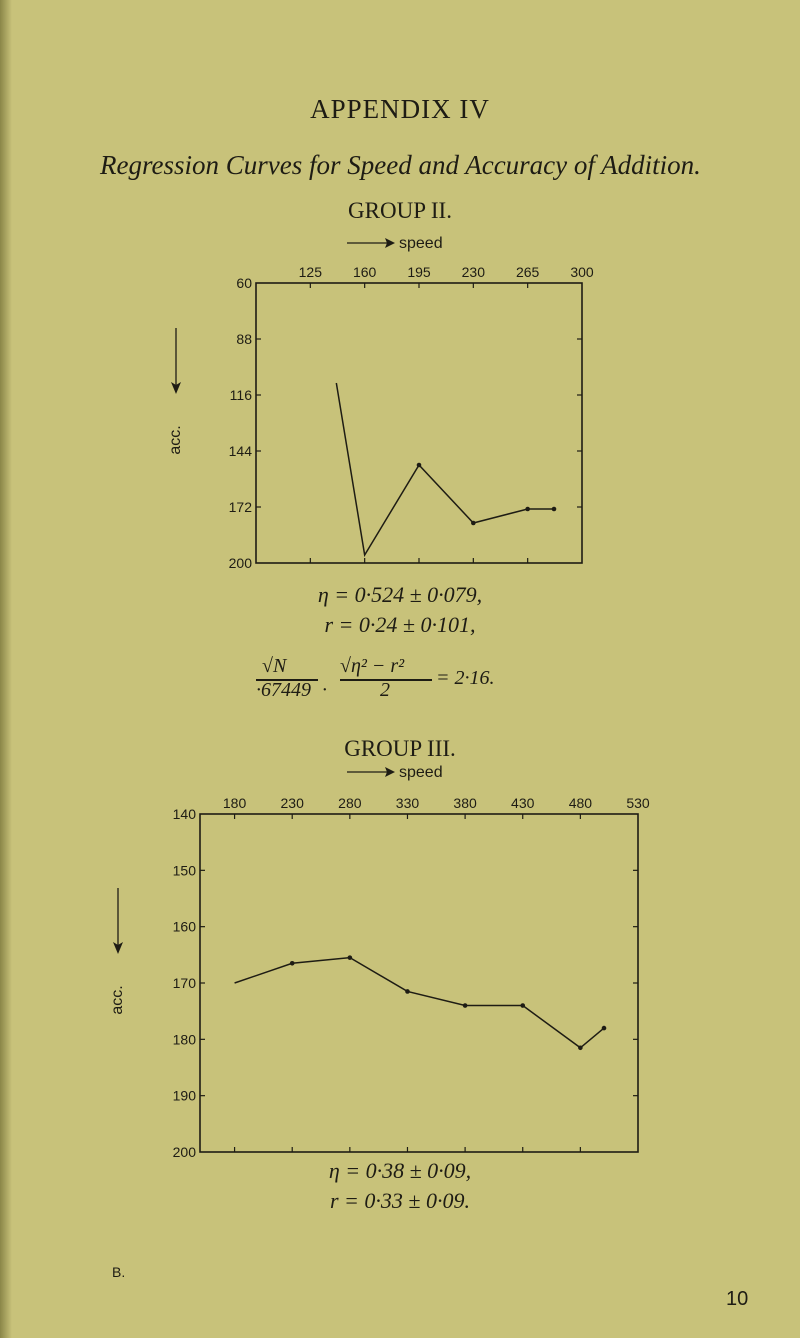  What do you see at coordinates (419, 272) in the screenshot?
I see `x-tick-label: 195` at bounding box center [419, 272].